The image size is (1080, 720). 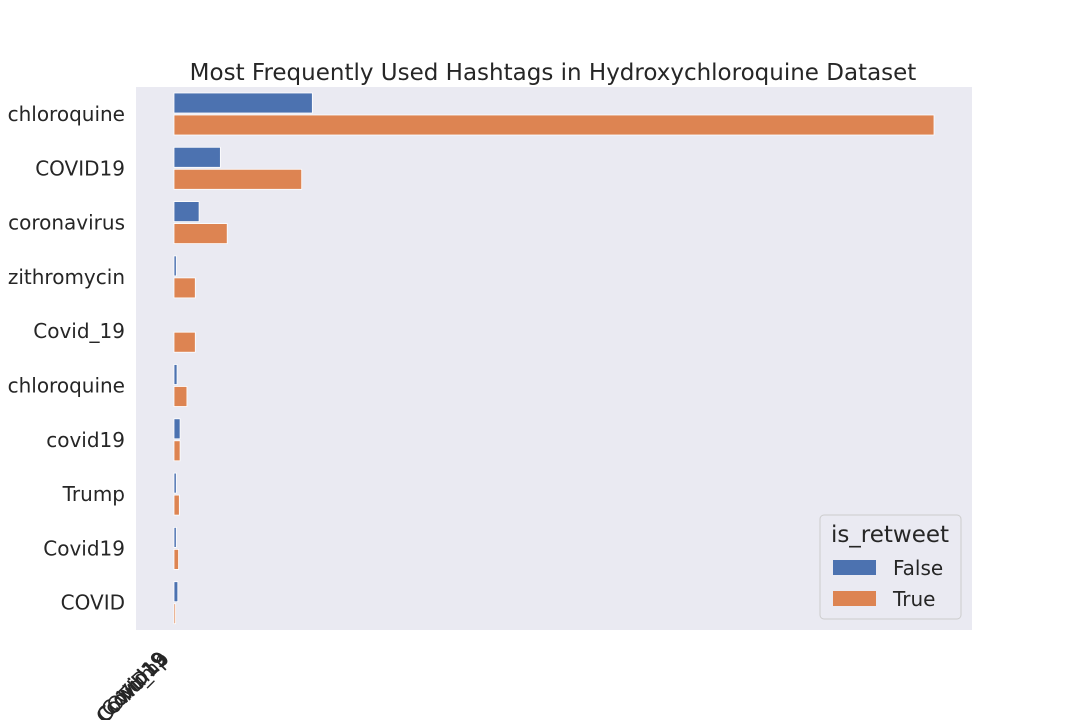 I want to click on category-label-2: coronavirus, so click(x=66, y=223).